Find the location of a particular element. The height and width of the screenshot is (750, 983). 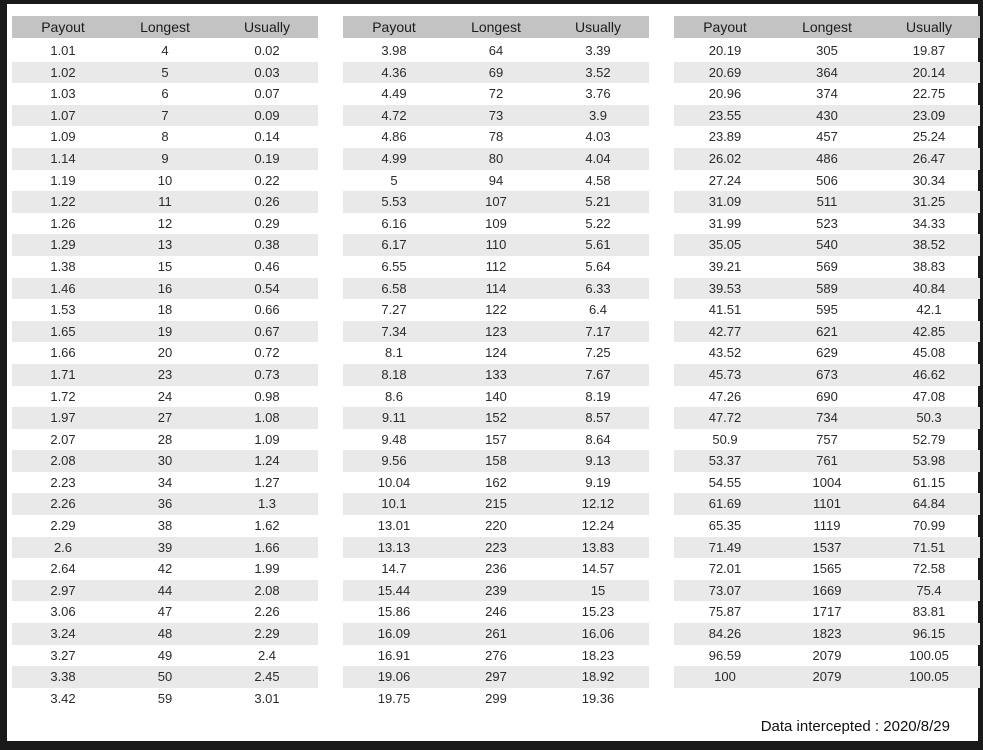

table-cell: 1717 is located at coordinates (827, 612).